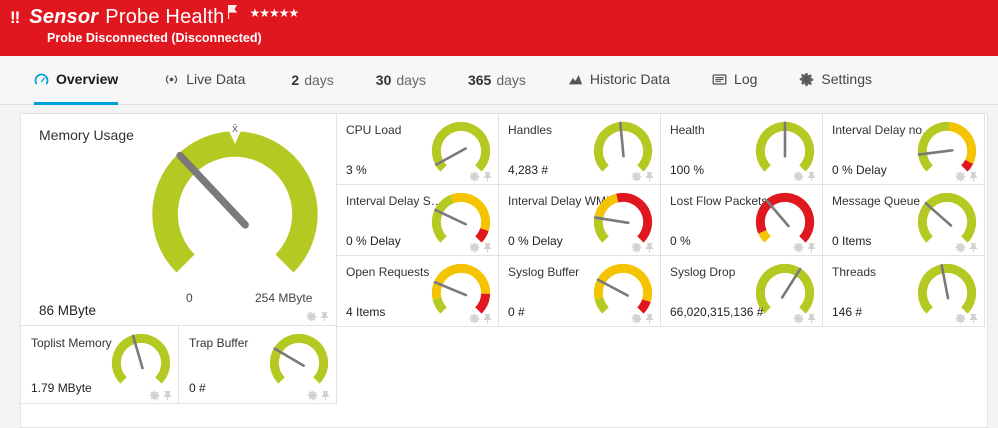 The image size is (998, 428). Describe the element at coordinates (580, 149) in the screenshot. I see `tile-handles: Handles 4,283 #` at that location.